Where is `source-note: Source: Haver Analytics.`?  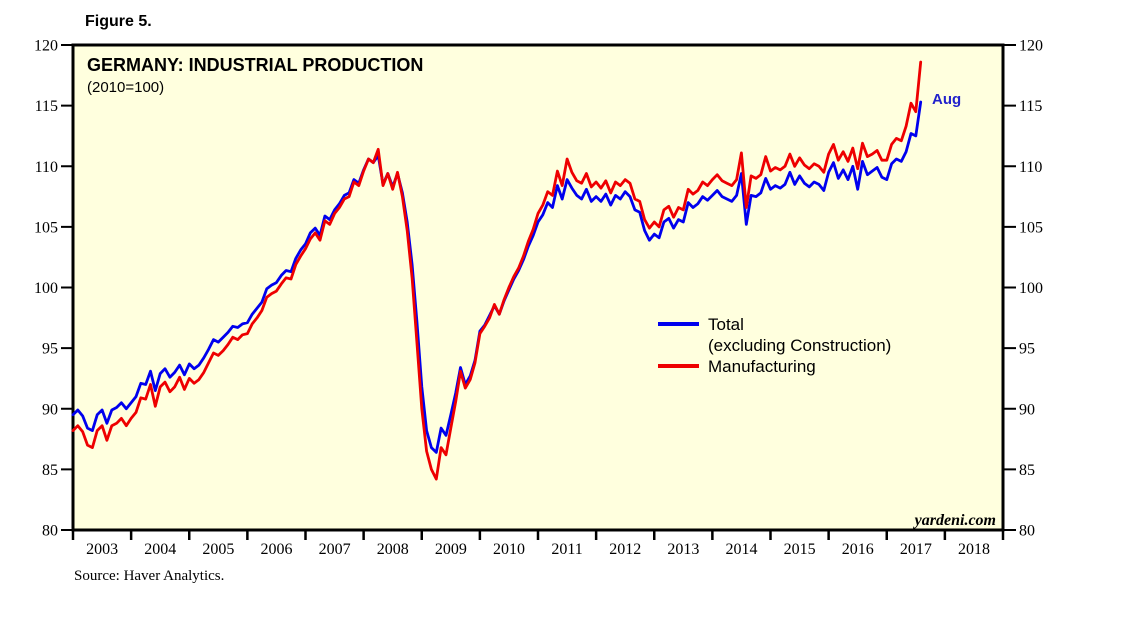
source-note: Source: Haver Analytics. is located at coordinates (149, 576).